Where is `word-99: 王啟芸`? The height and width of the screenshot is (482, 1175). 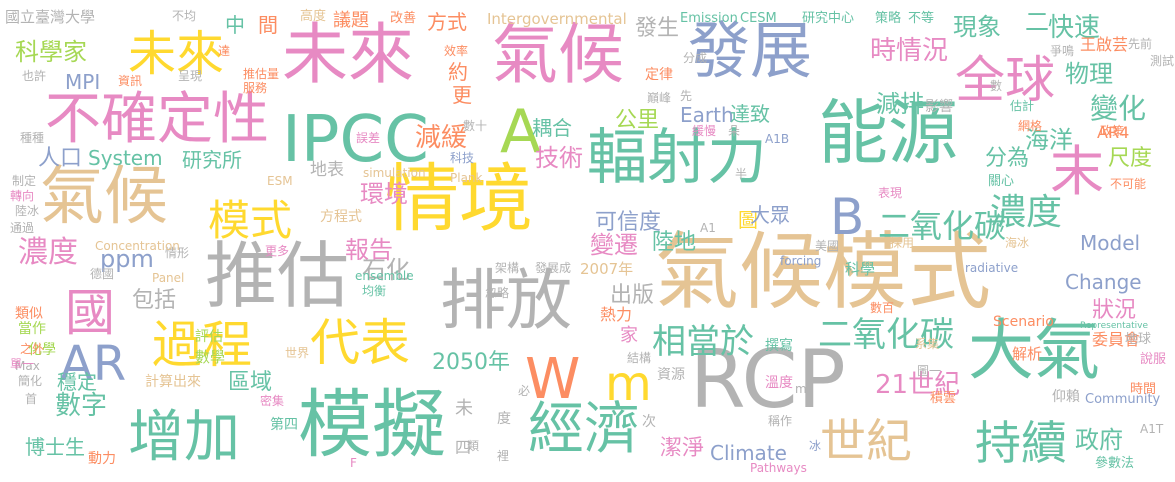 word-99: 王啟芸 is located at coordinates (1104, 44).